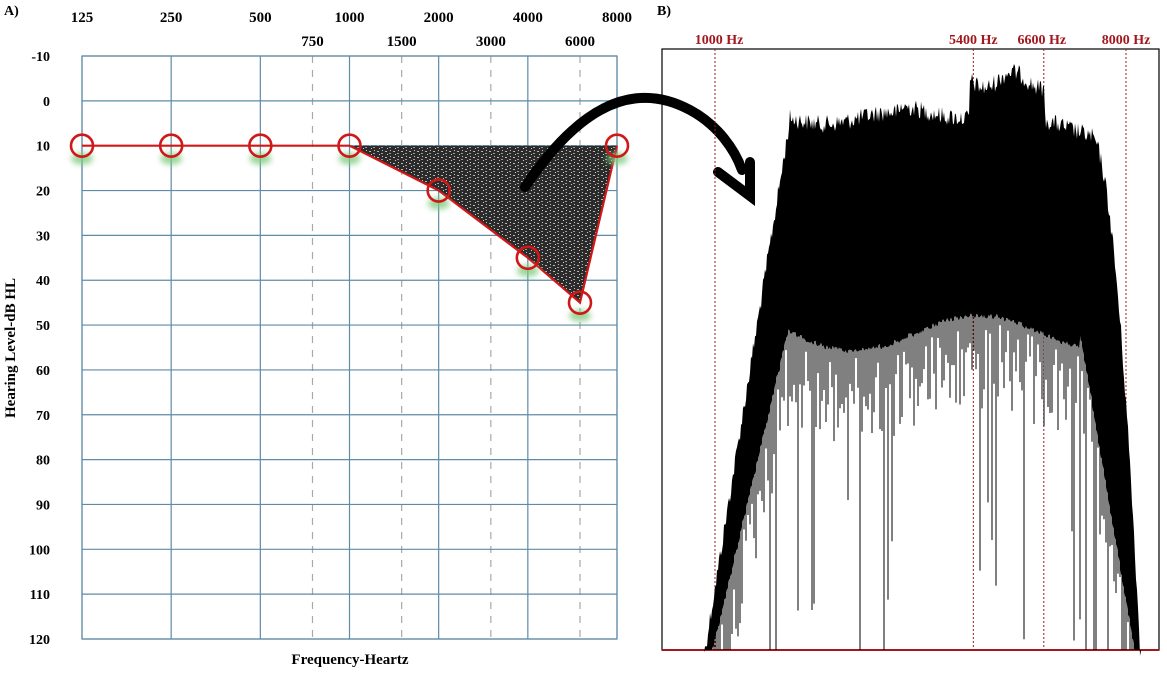 This screenshot has height=673, width=1167. Describe the element at coordinates (43, 281) in the screenshot. I see `y-tick-label: 40` at that location.